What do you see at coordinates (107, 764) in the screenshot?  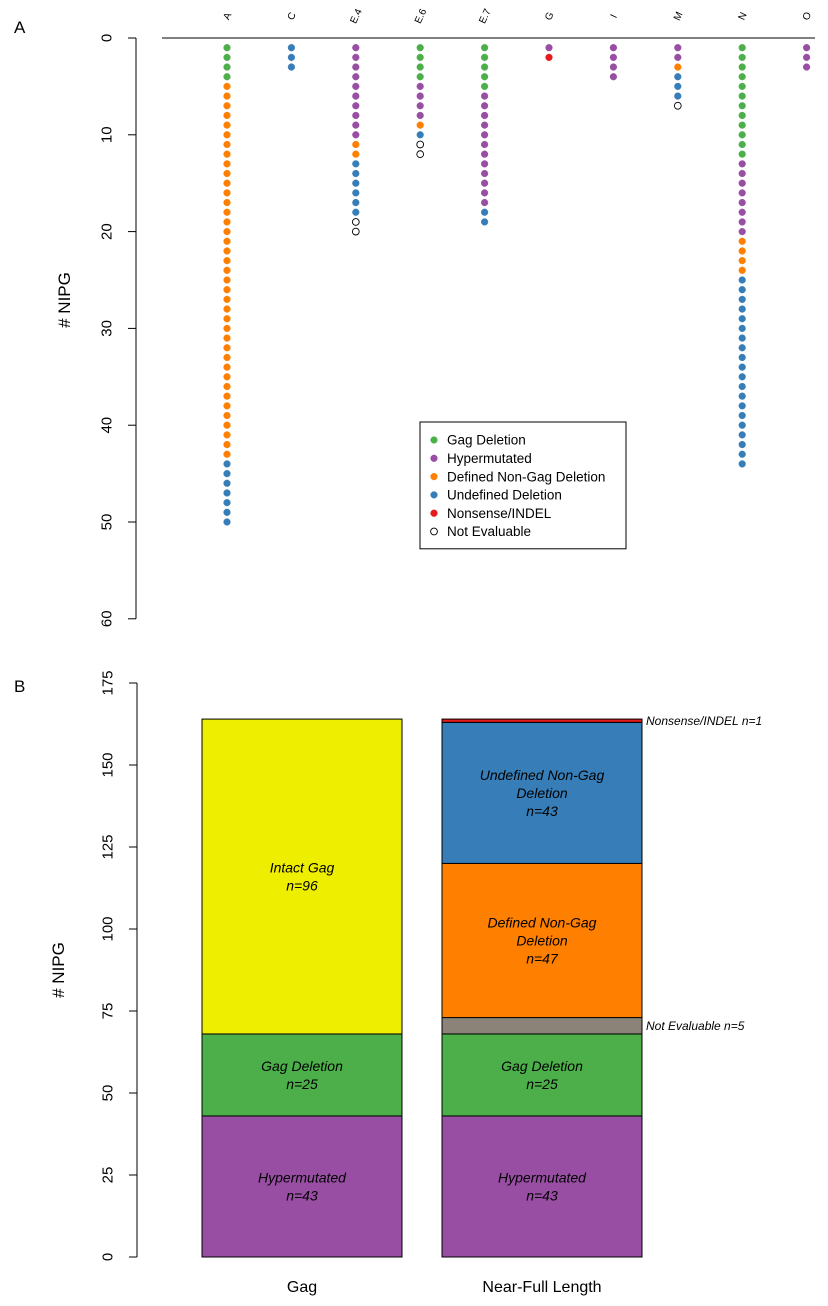 I see `panel-b-y-tick-label: 150` at bounding box center [107, 764].